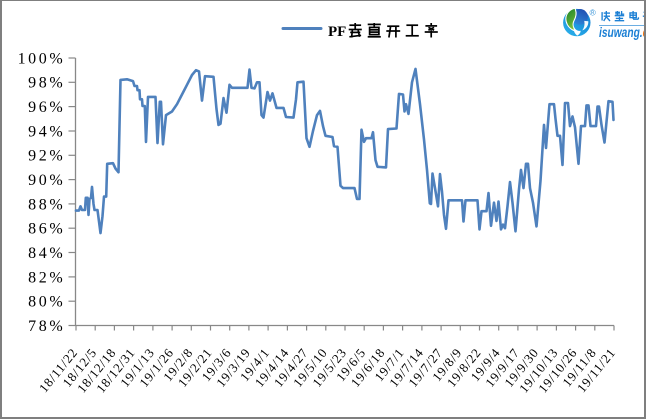  I want to click on svg-text: 88%, so click(46, 204).